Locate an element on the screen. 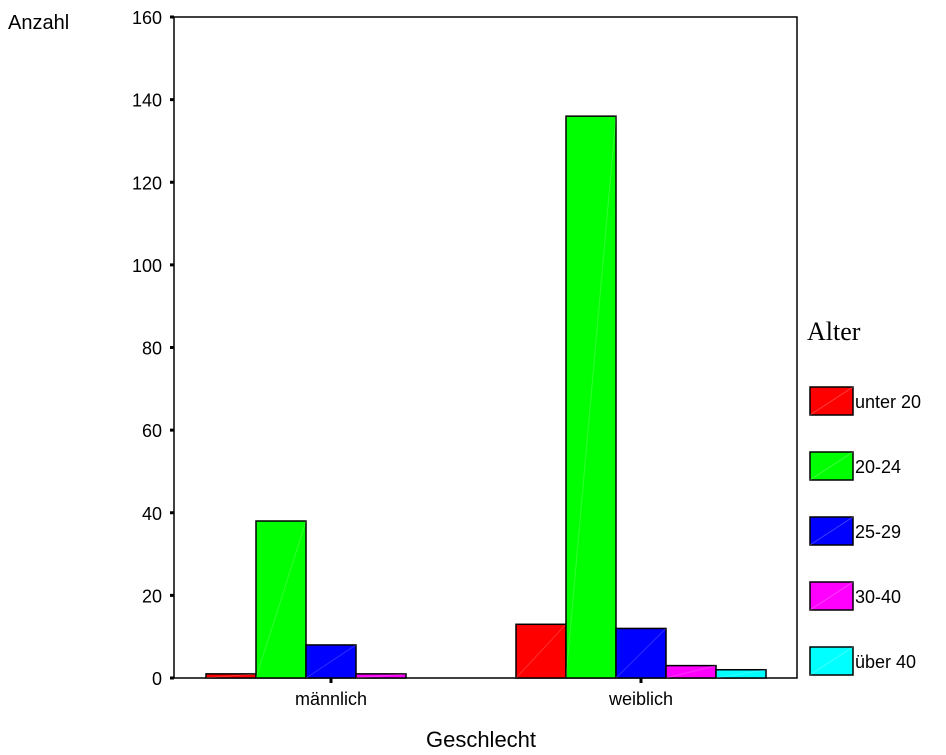 This screenshot has height=755, width=946. legend-label: unter 20 is located at coordinates (888, 402).